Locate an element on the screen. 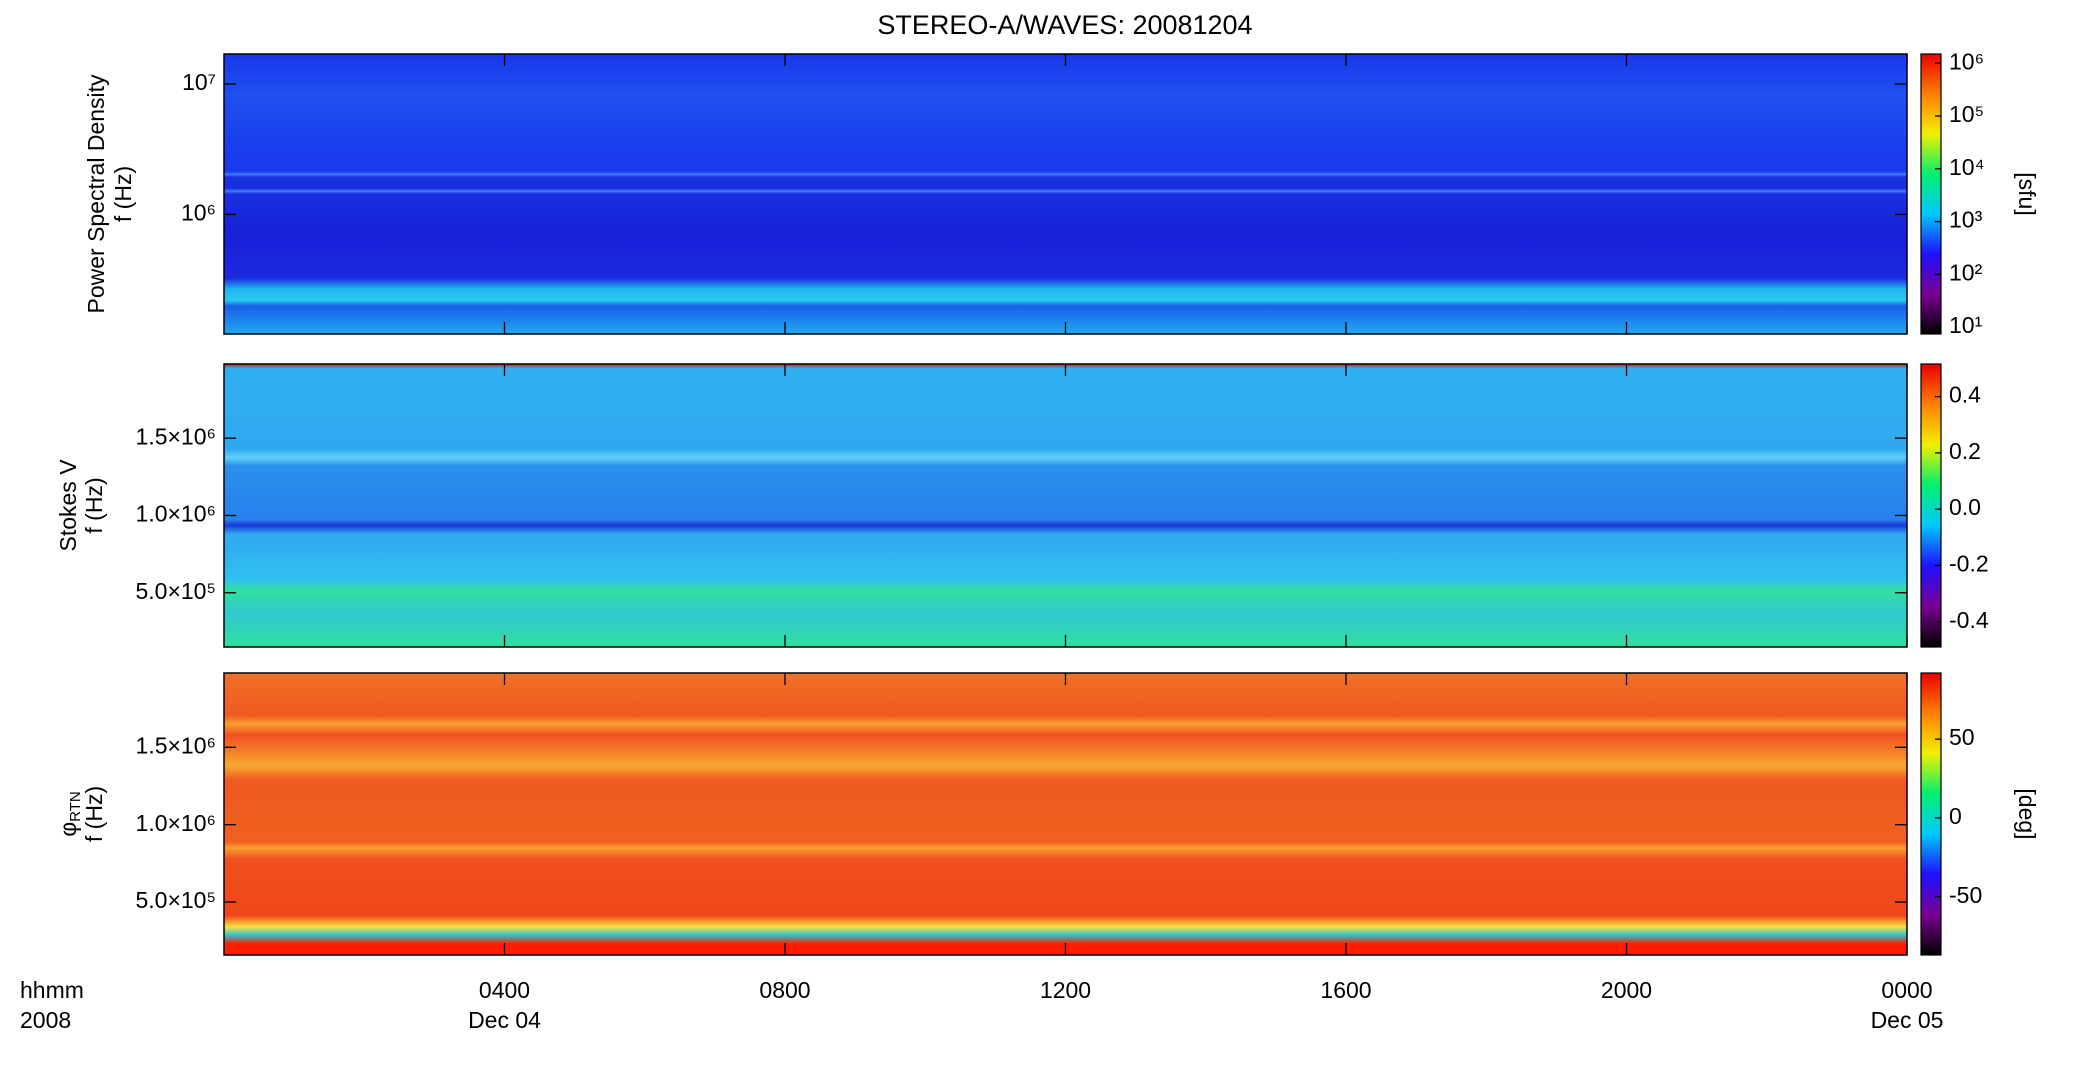  y-axis-label-symbol: φ is located at coordinates (68, 829).